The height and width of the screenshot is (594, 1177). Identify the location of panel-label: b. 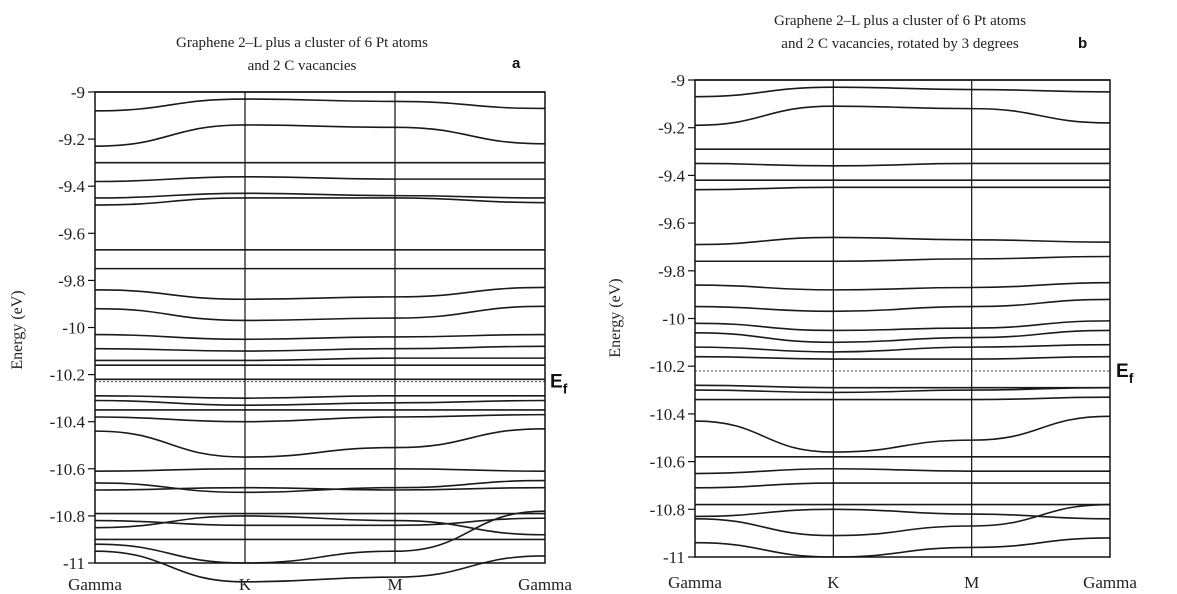
(1082, 43).